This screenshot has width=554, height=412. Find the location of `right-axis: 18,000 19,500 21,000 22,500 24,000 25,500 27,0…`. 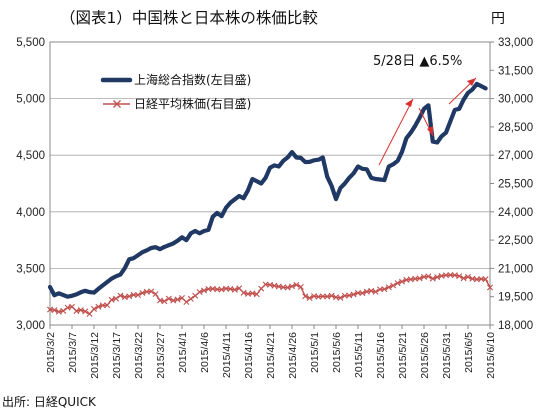

right-axis: 18,000 19,500 21,000 22,500 24,000 25,500 27,0… is located at coordinates (511, 184).